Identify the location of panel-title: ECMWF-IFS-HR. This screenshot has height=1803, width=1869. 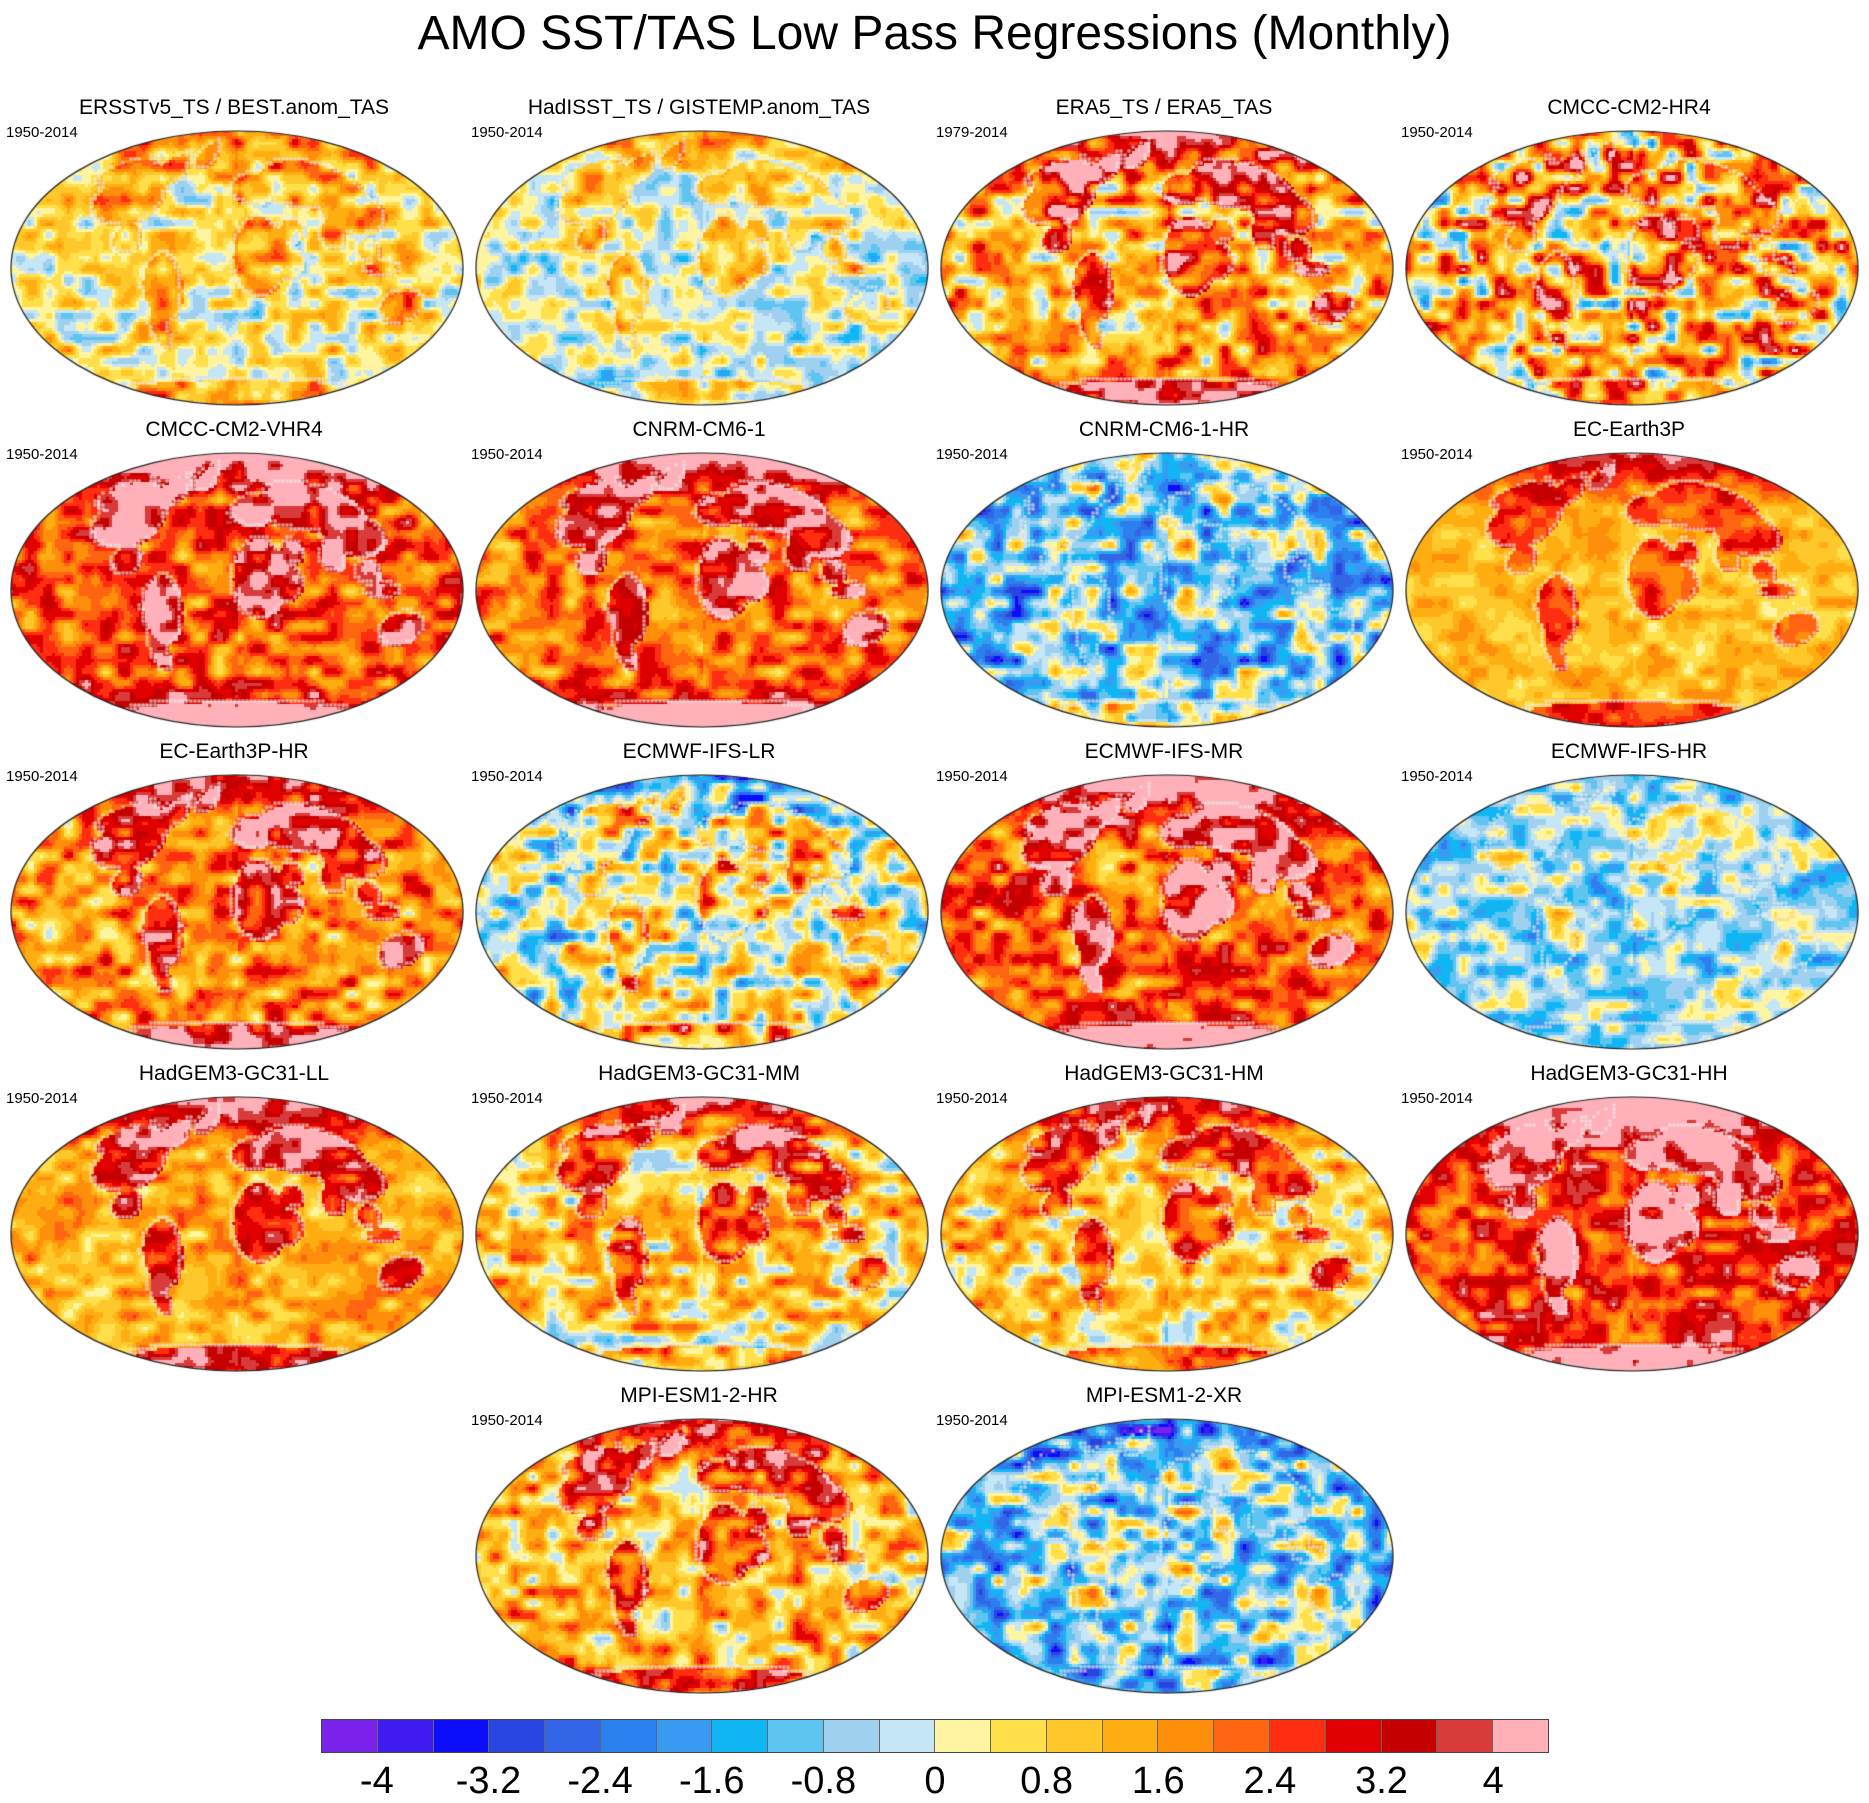
(1629, 751).